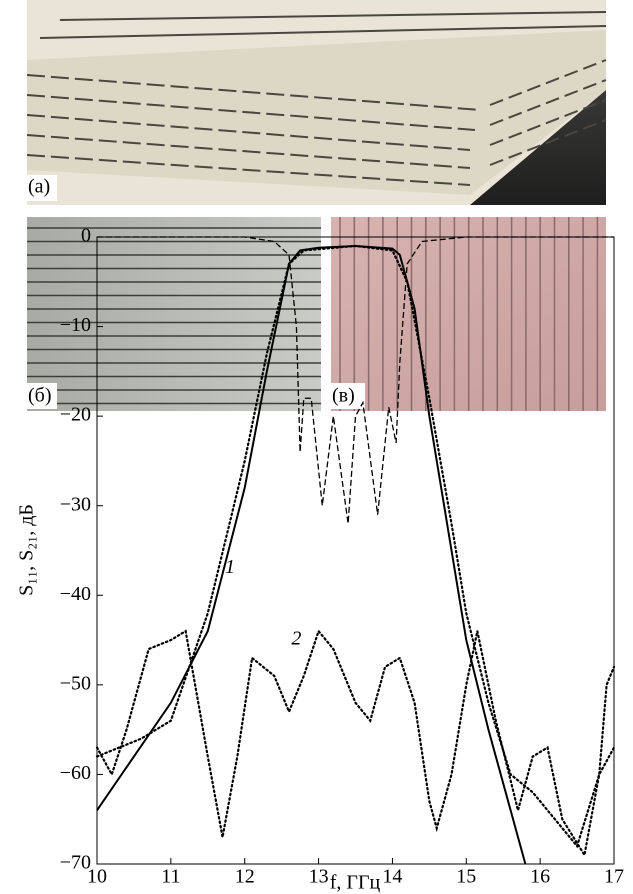 Image resolution: width=633 pixels, height=894 pixels. I want to click on y-tick-label: 0, so click(86, 236).